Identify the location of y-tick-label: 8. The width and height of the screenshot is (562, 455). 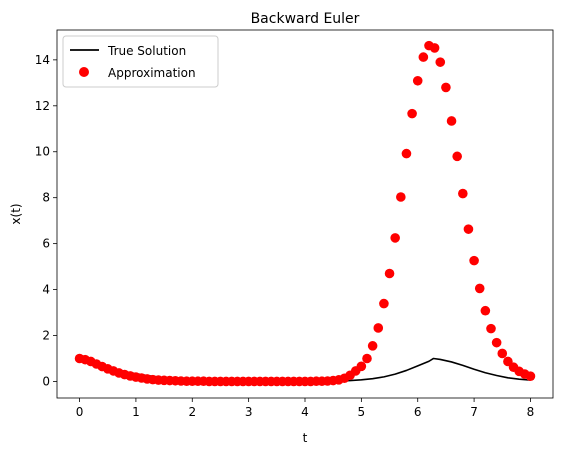
(46, 198).